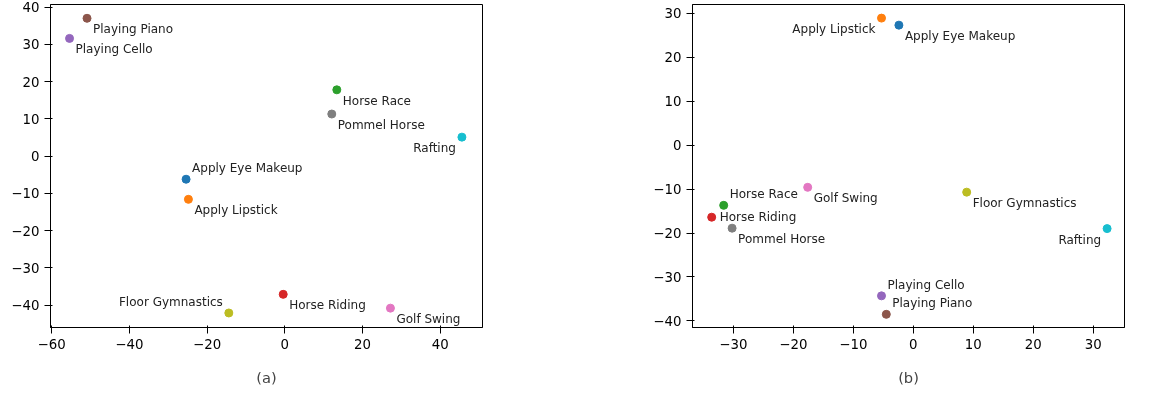  Describe the element at coordinates (266, 377) in the screenshot. I see `text: (a)` at that location.